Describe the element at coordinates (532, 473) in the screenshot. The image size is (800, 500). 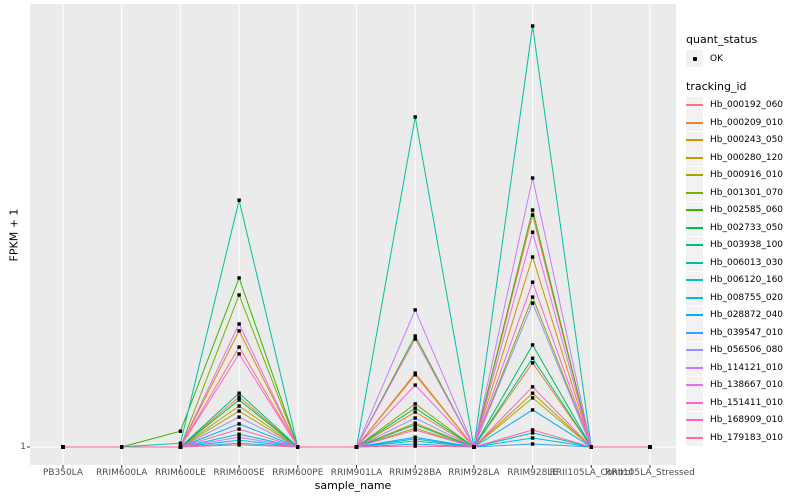
I see `x-tick-label: RRIM928LE` at that location.